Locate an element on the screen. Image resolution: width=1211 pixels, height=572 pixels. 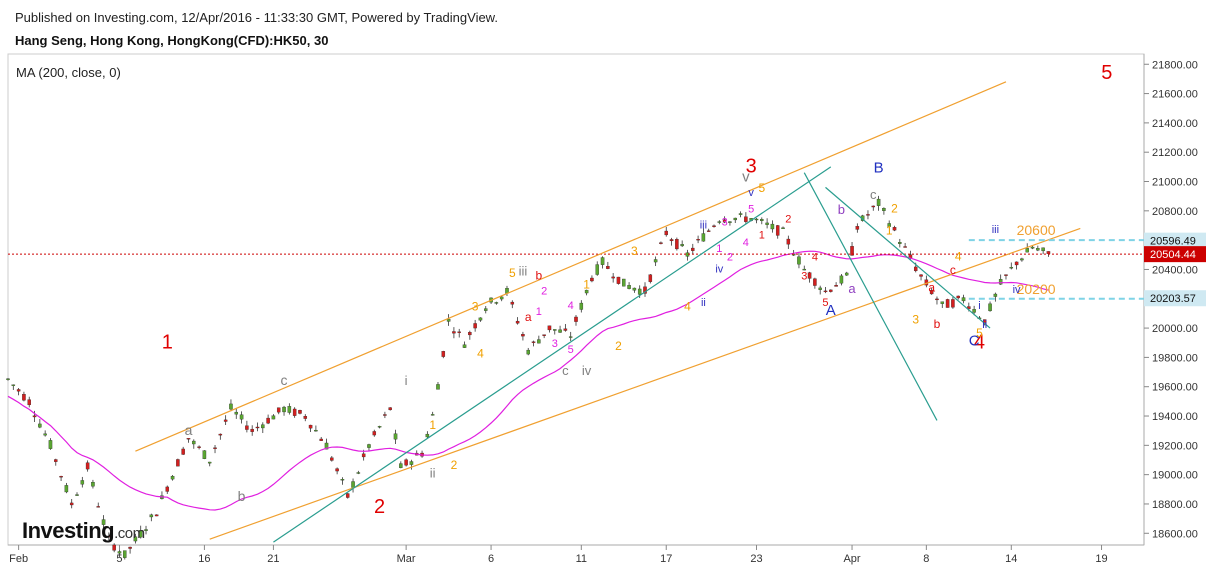
price-tag-bg is located at coordinates (1175, 240).